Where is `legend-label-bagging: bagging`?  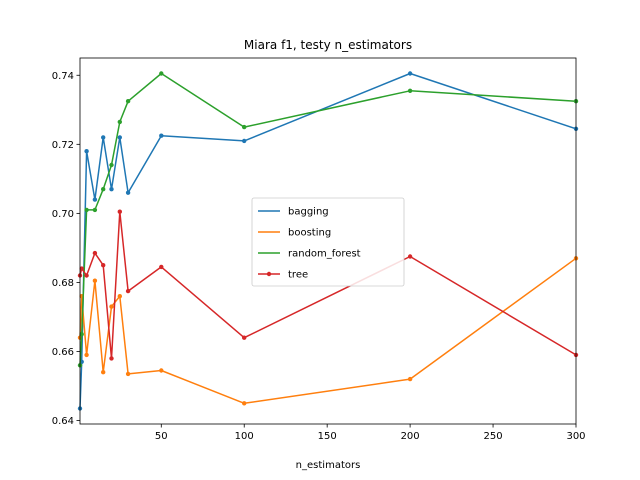 legend-label-bagging: bagging is located at coordinates (308, 212).